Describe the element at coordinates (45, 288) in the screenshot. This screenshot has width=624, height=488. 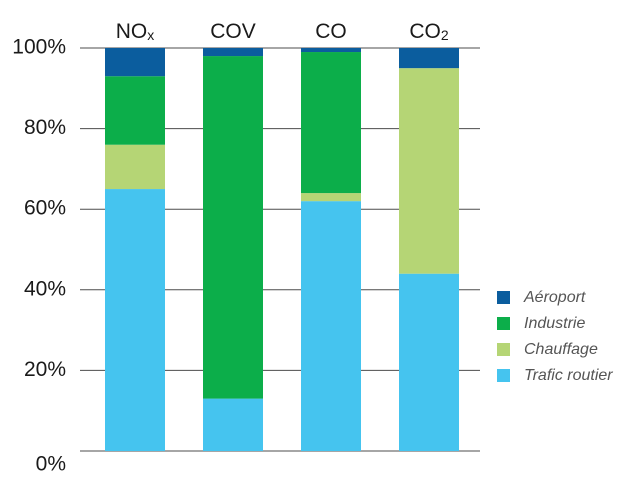
I see `y-tick-label: 40%` at that location.